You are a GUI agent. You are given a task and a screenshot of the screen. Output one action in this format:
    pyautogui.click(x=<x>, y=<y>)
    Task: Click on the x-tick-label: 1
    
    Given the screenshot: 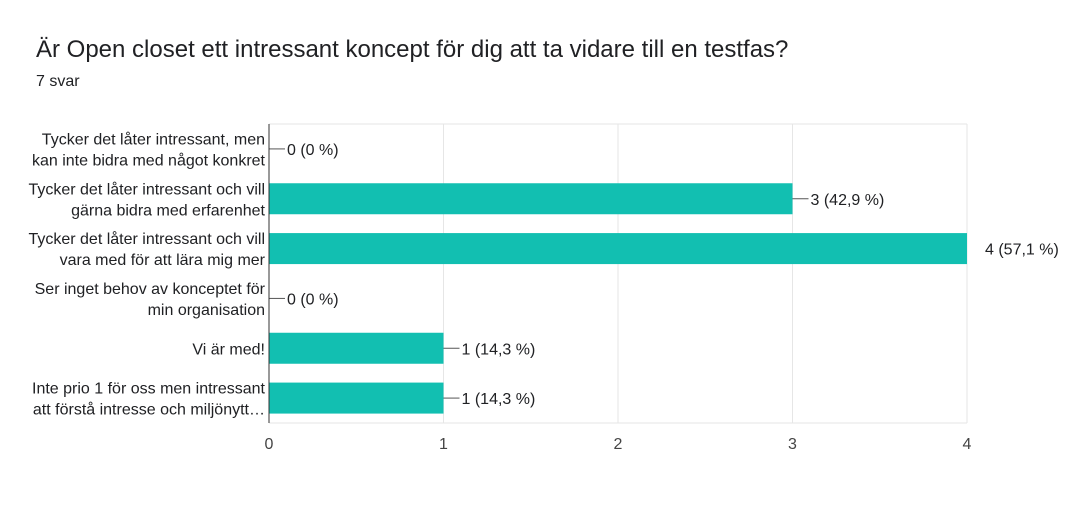 What is the action you would take?
    pyautogui.click(x=443, y=444)
    